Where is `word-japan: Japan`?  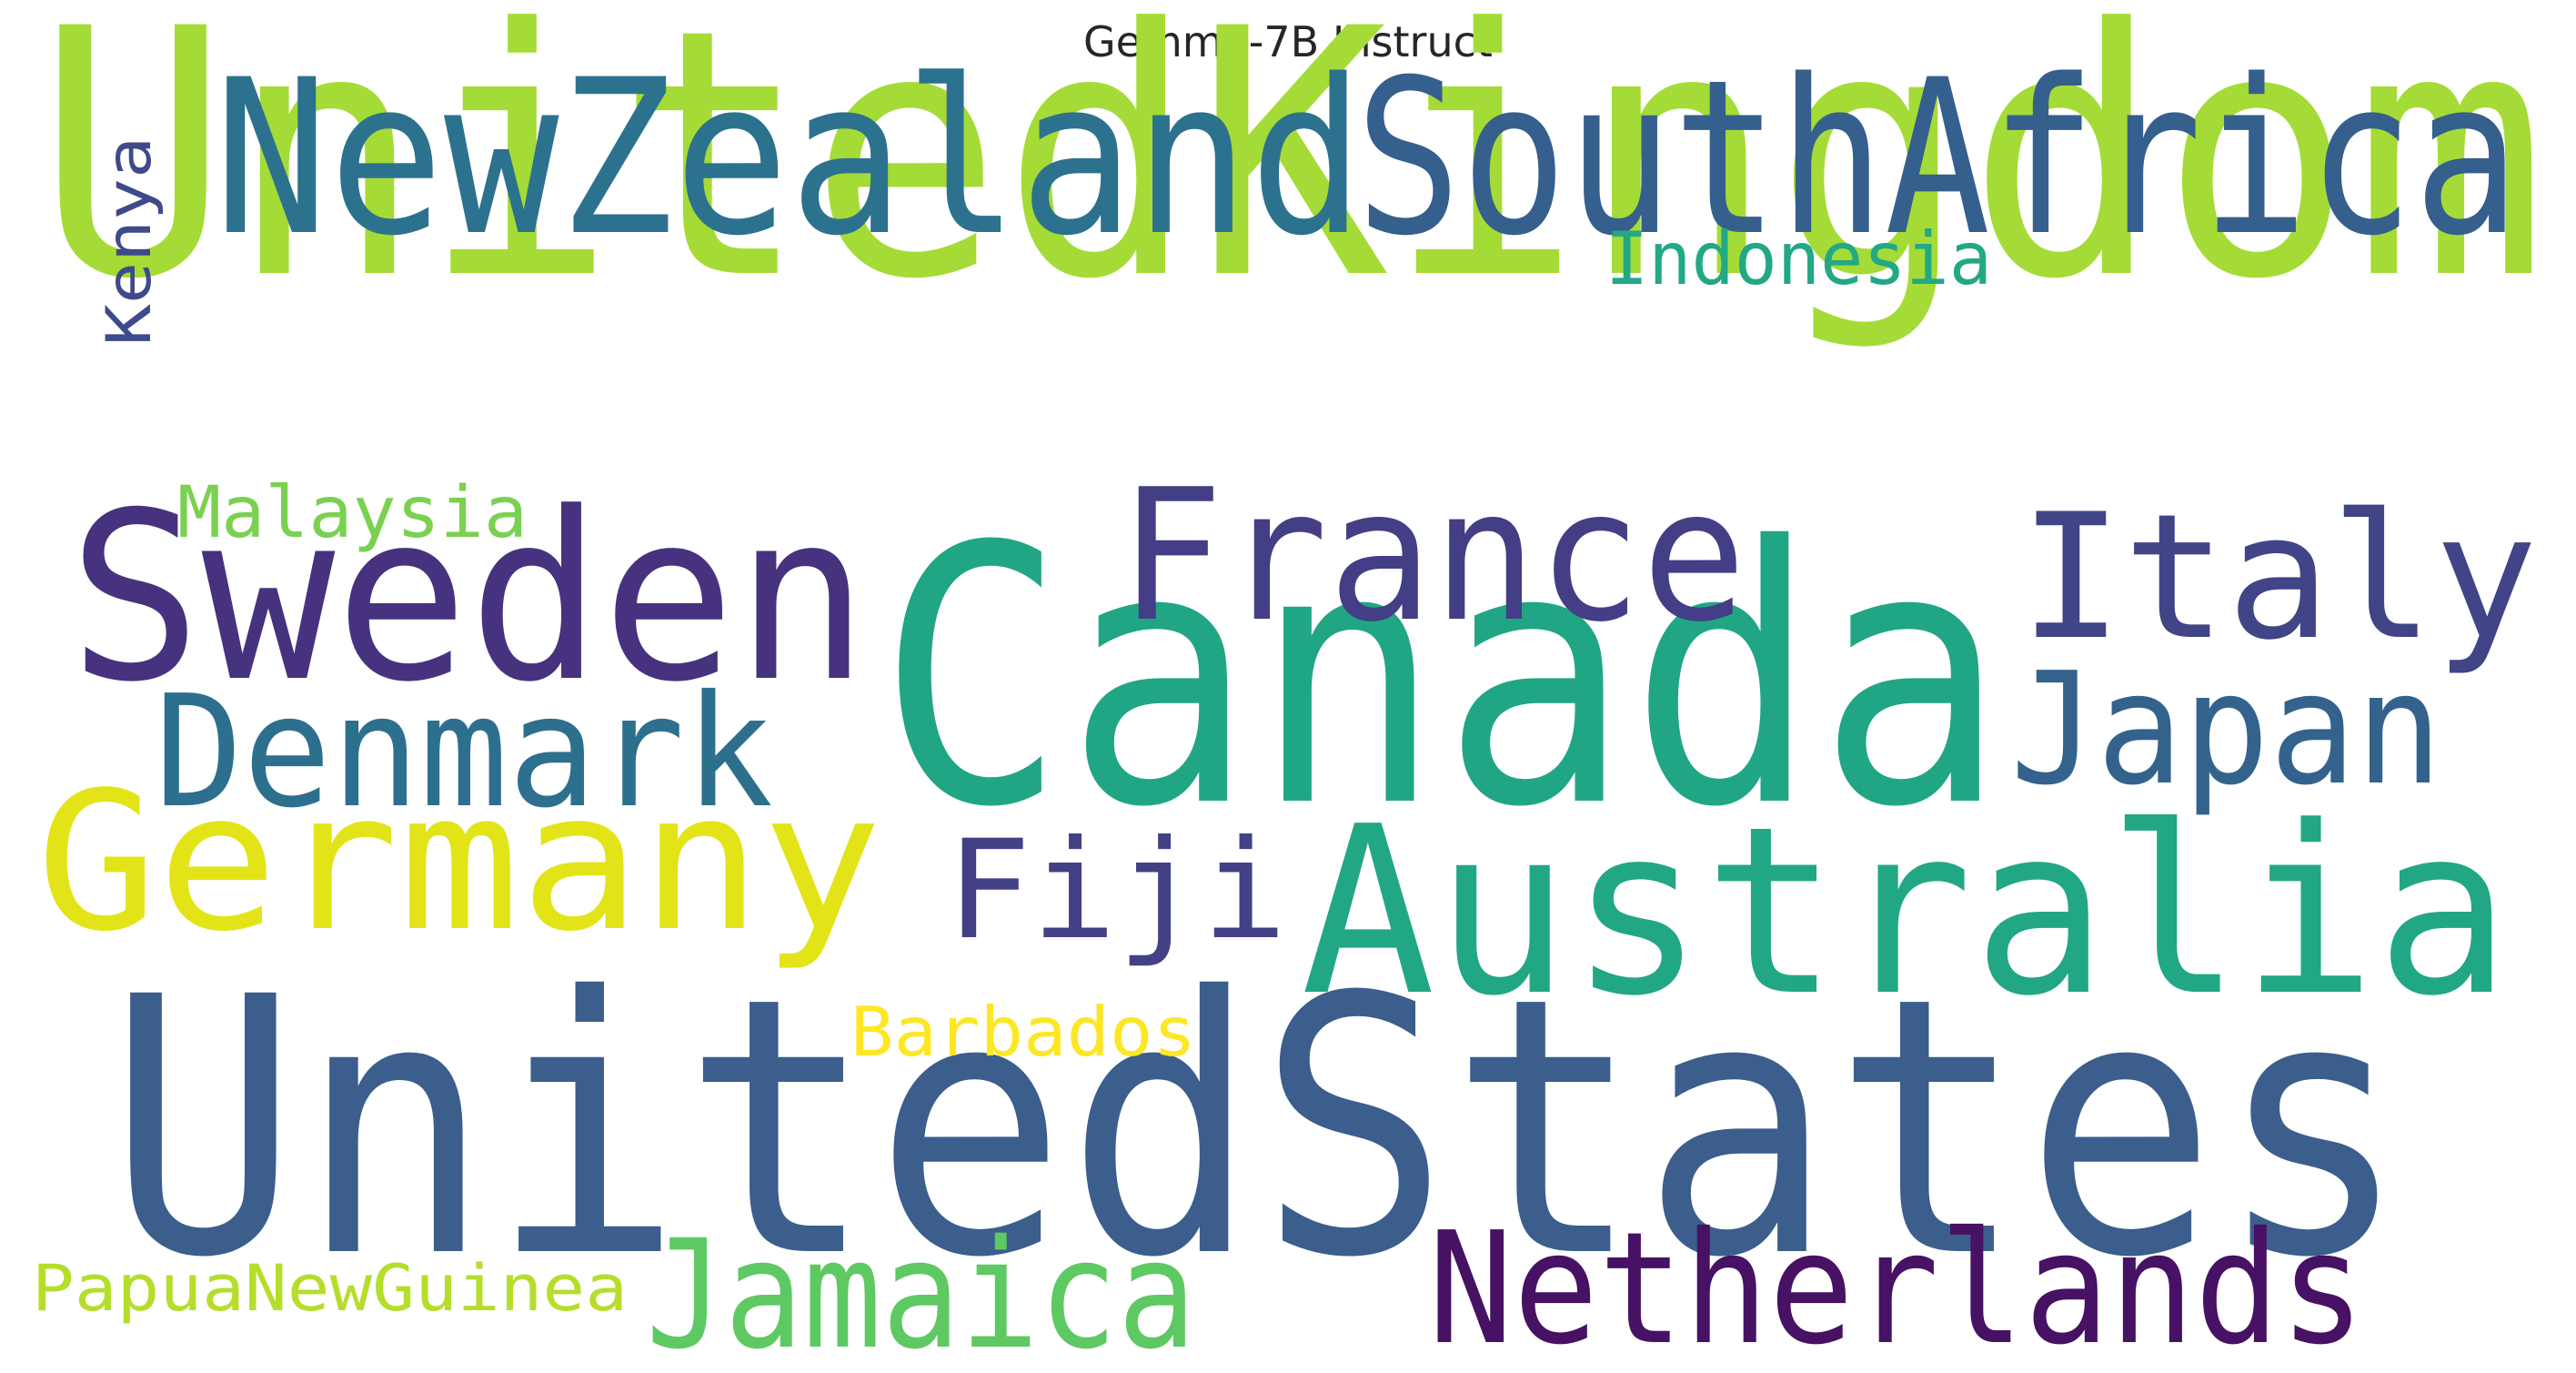
word-japan: Japan is located at coordinates (2226, 730).